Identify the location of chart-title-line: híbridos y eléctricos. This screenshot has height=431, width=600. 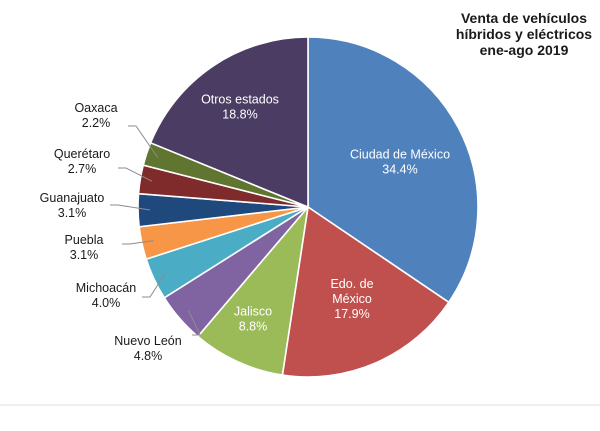
(524, 34).